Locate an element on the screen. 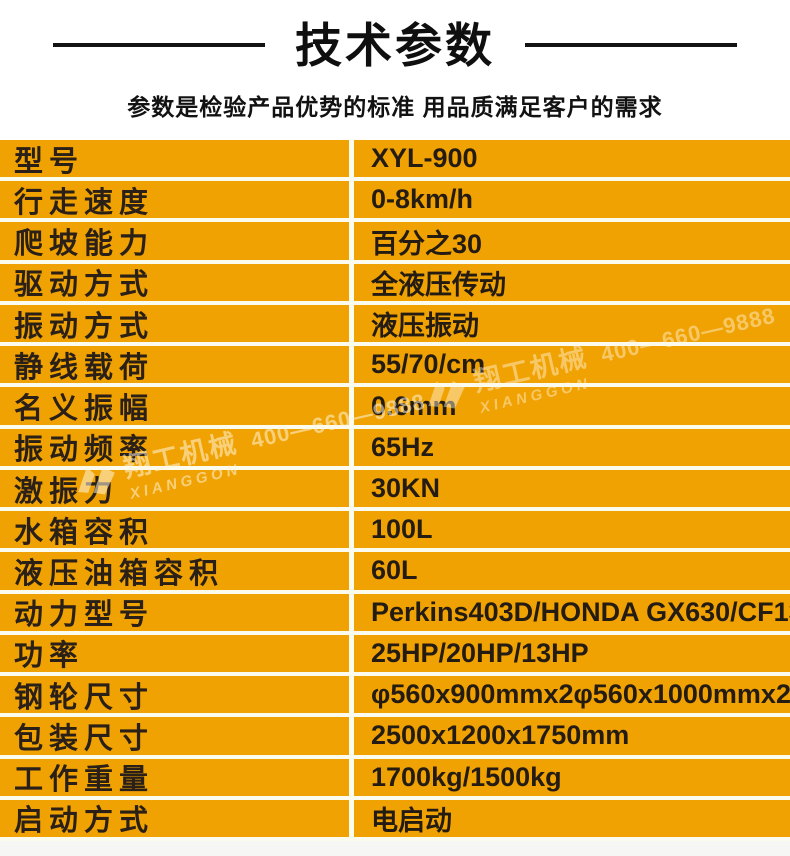  spec-label: 爬坡能力 is located at coordinates (177, 241).